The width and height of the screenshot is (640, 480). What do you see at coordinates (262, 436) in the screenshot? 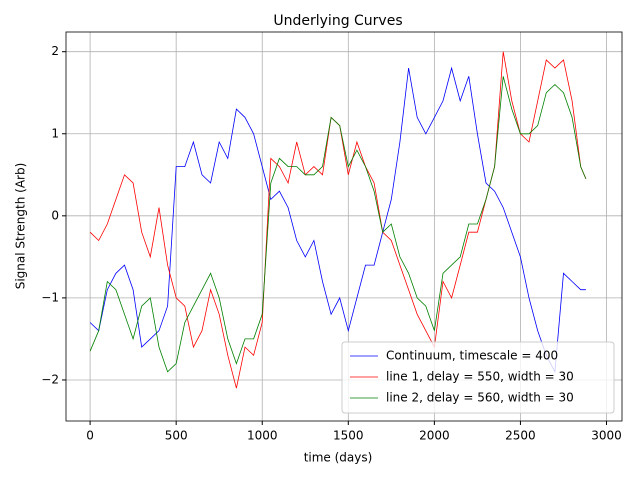
I see `x-tick-label: 1000` at bounding box center [262, 436].